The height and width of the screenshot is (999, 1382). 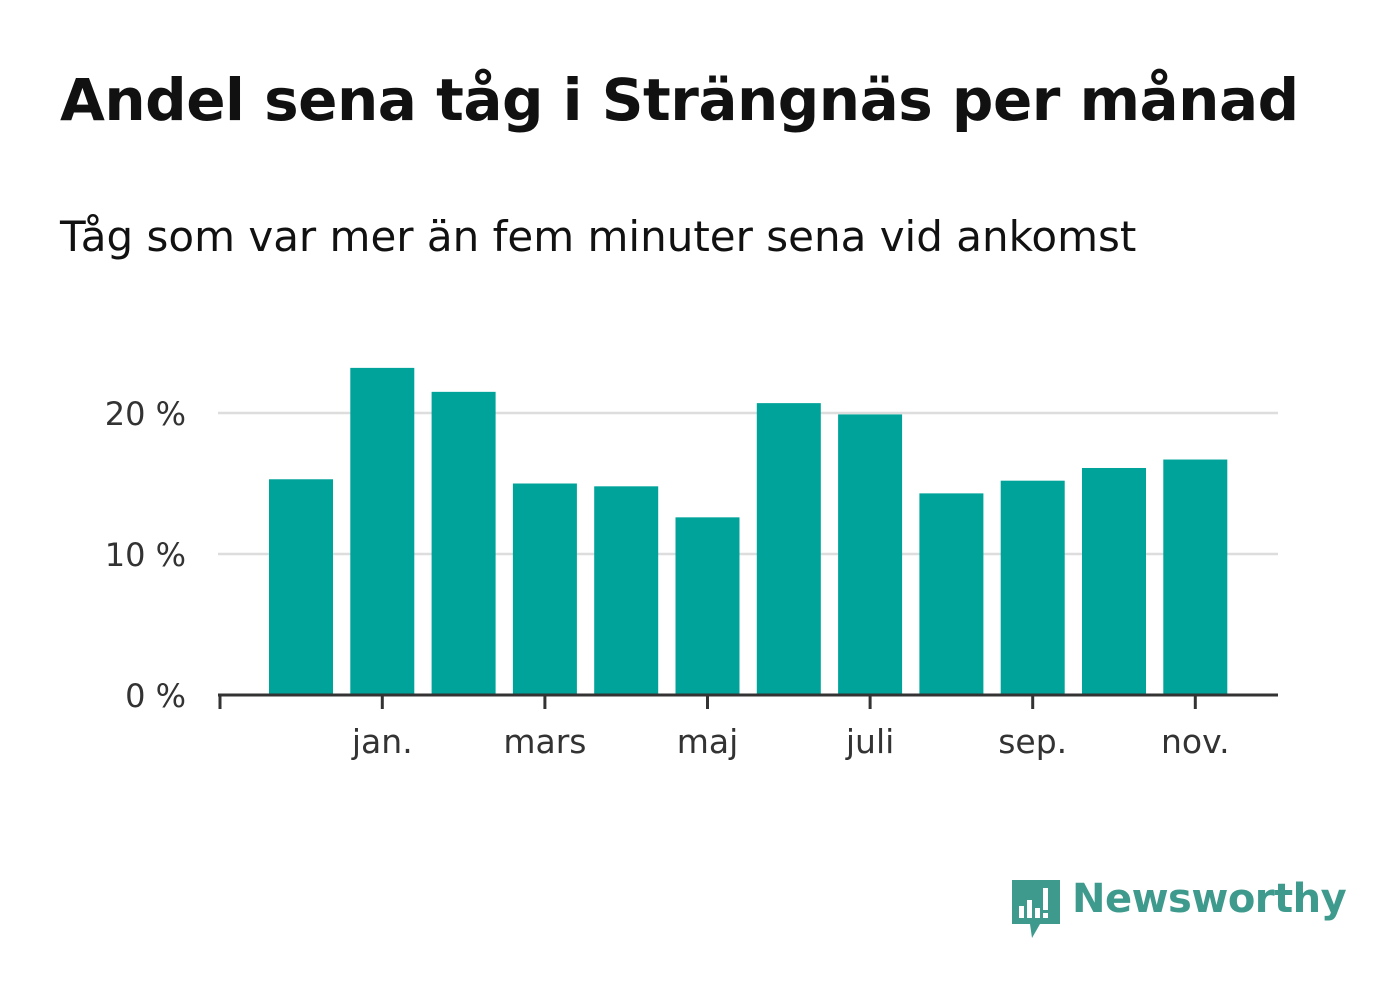 What do you see at coordinates (748, 701) in the screenshot?
I see `x-axis` at bounding box center [748, 701].